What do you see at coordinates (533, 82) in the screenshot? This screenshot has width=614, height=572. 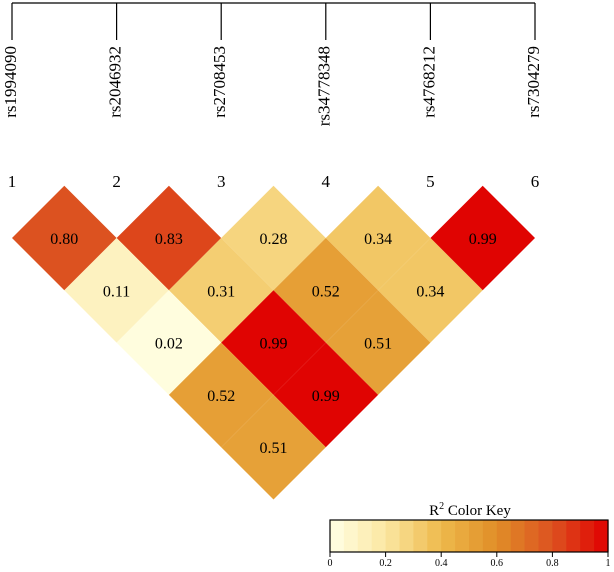 I see `snp-name-label: rs7304279` at bounding box center [533, 82].